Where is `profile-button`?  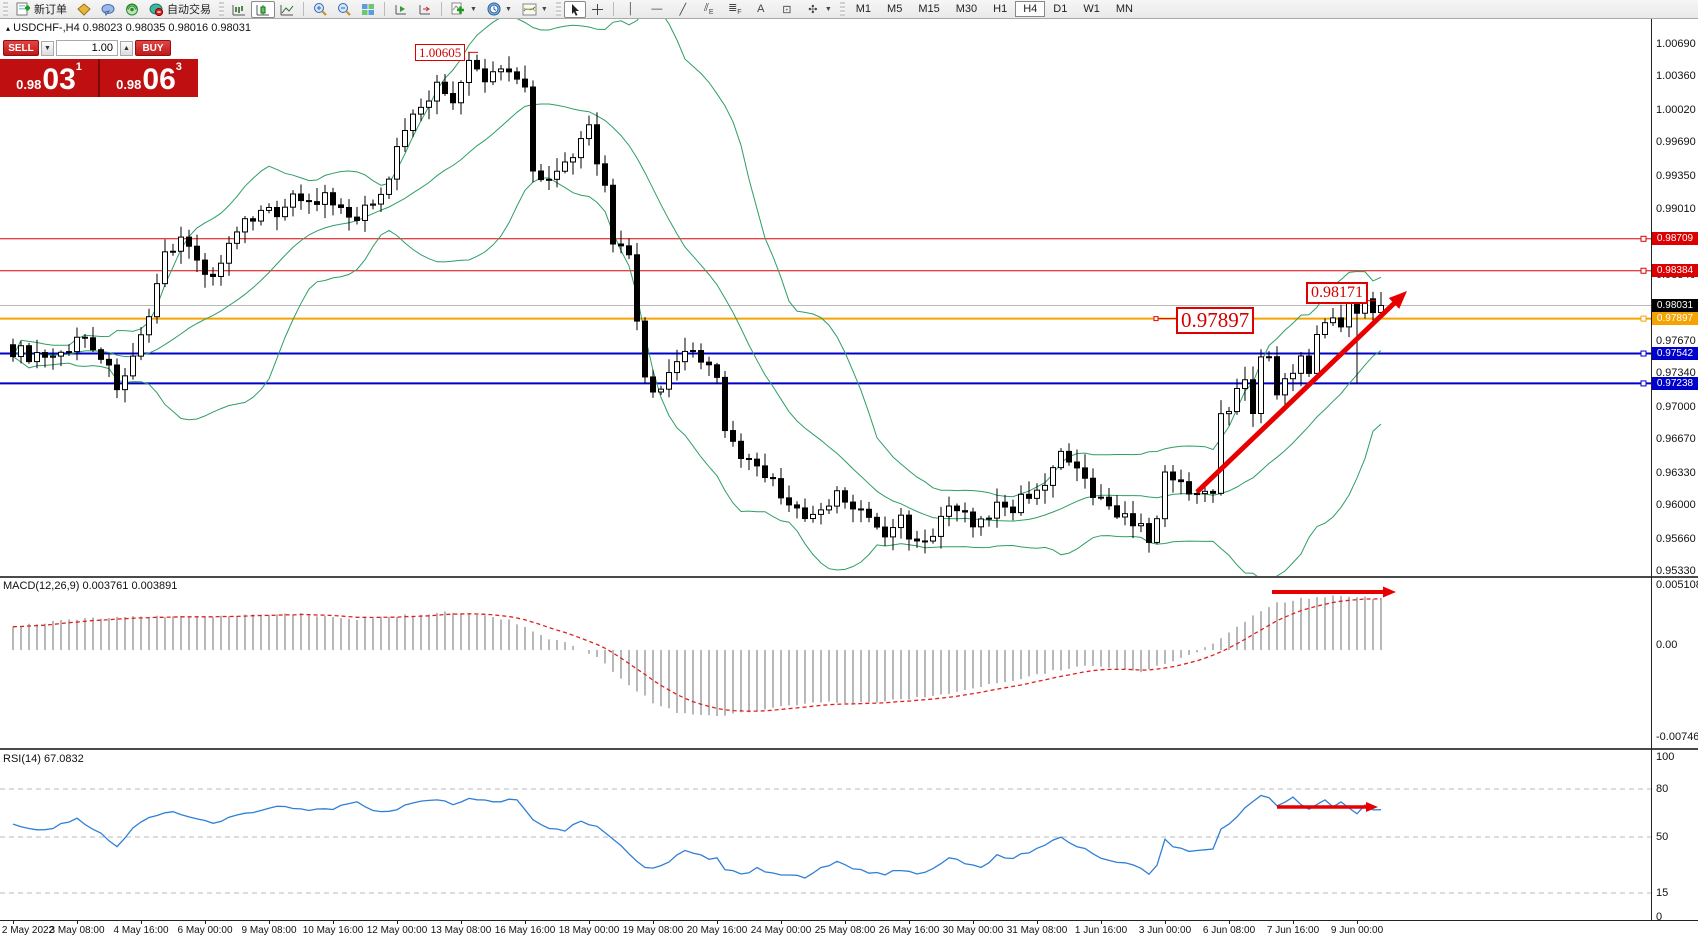
profile-button is located at coordinates (84, 9).